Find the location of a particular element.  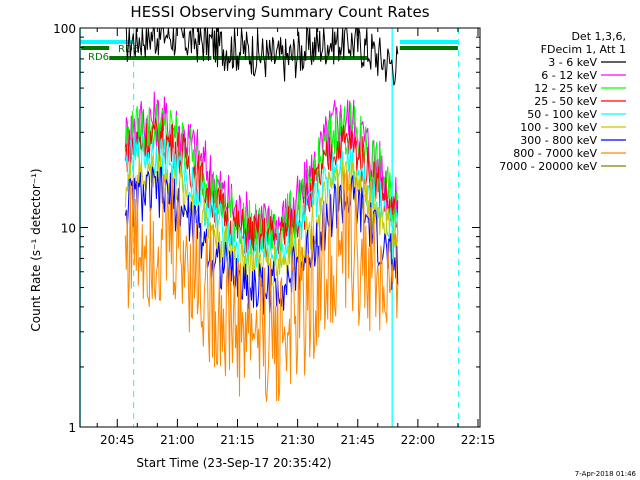

legend-label-9: 7000 - 20000 keV is located at coordinates (548, 166).